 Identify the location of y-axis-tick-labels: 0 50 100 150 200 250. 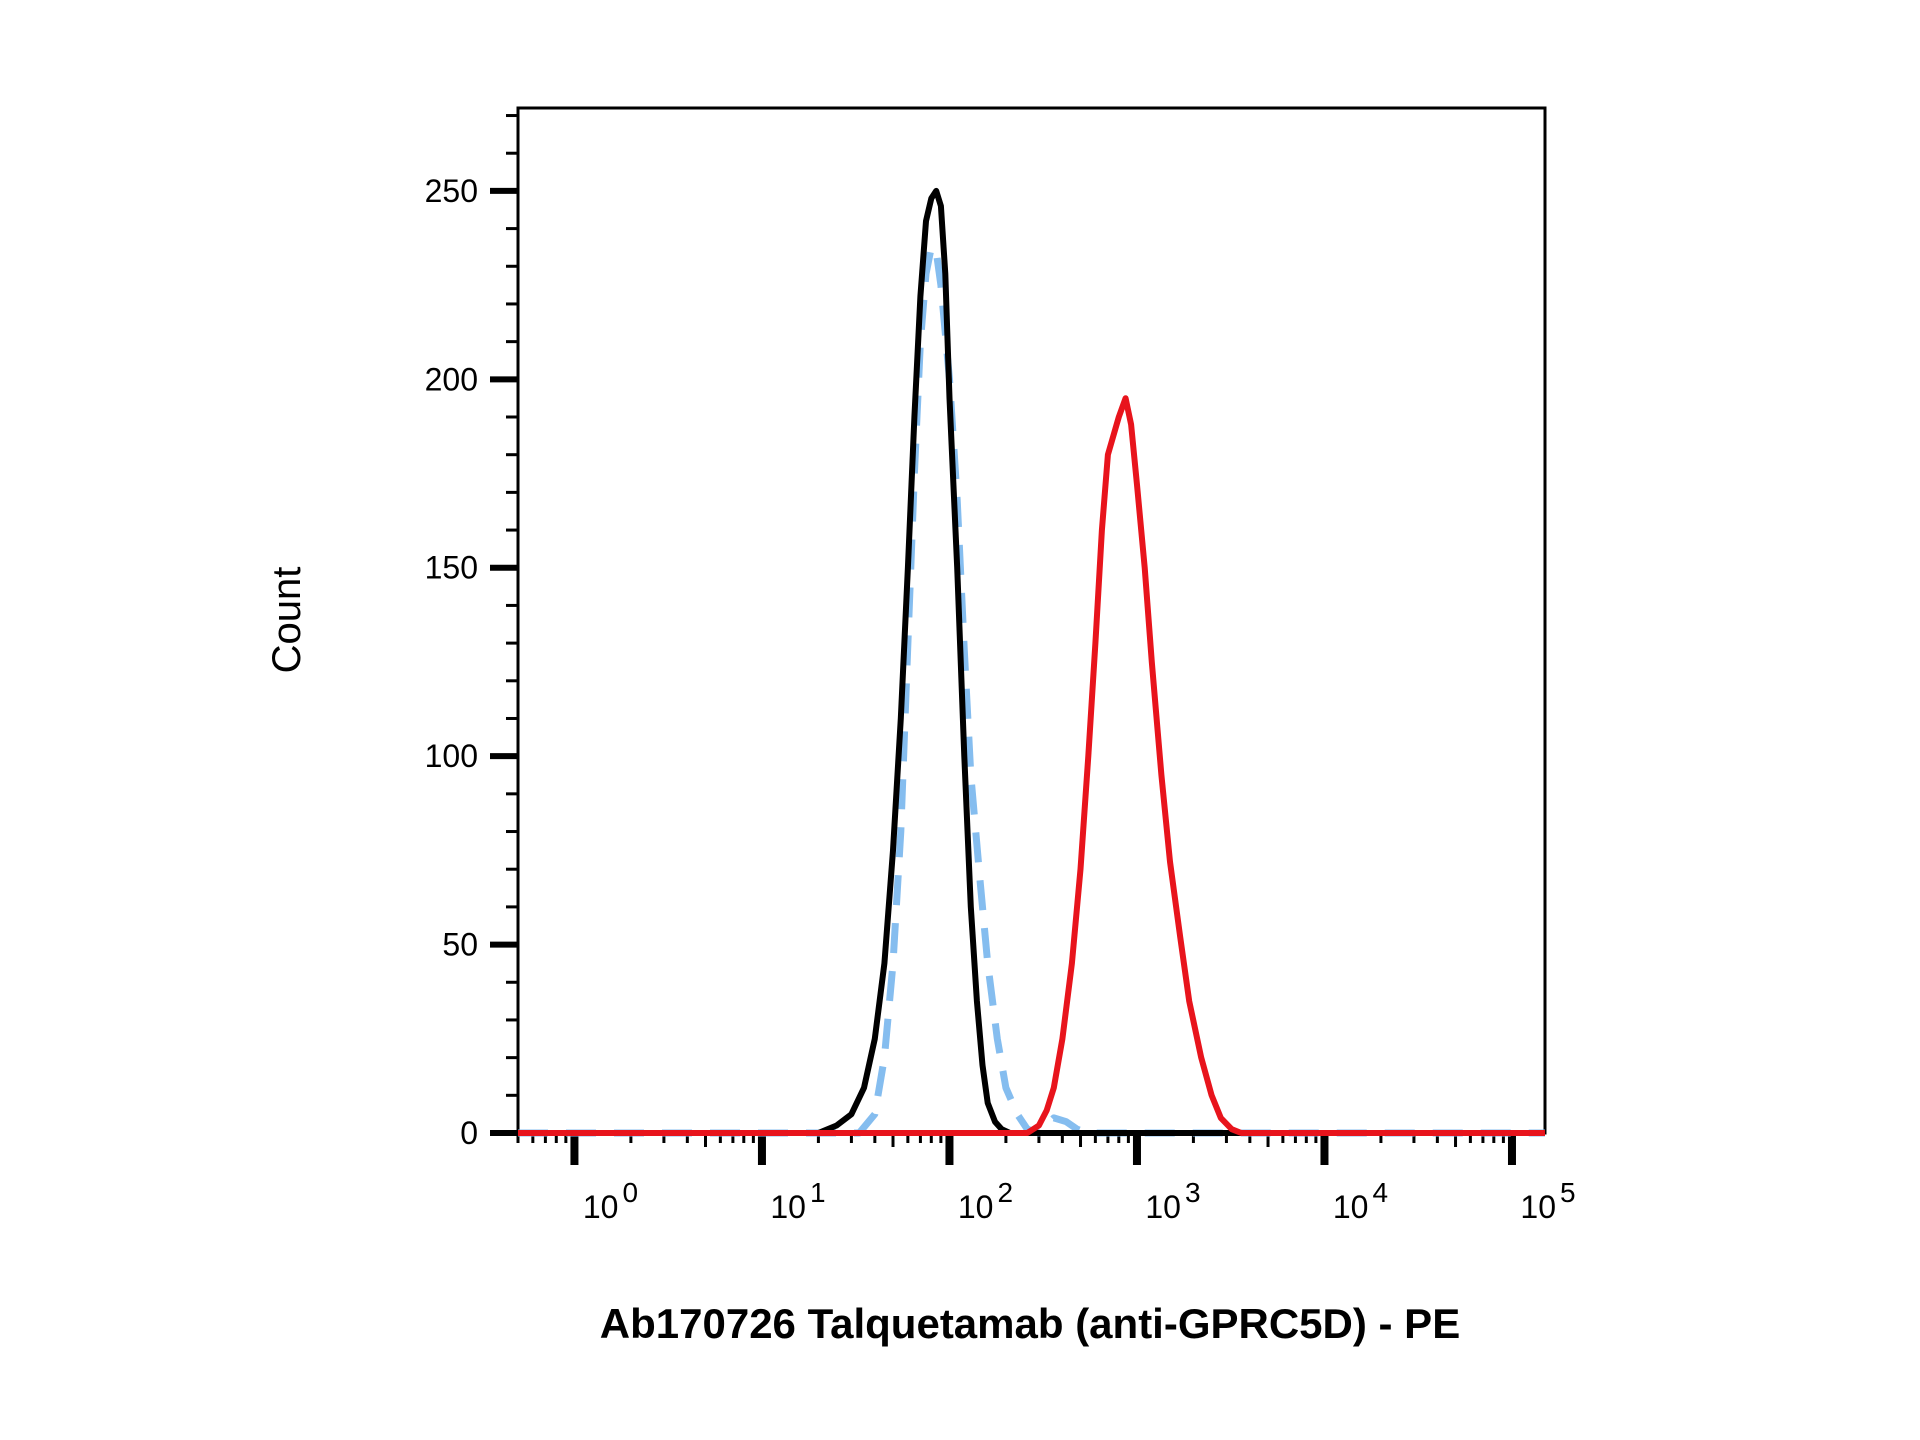
(451, 662).